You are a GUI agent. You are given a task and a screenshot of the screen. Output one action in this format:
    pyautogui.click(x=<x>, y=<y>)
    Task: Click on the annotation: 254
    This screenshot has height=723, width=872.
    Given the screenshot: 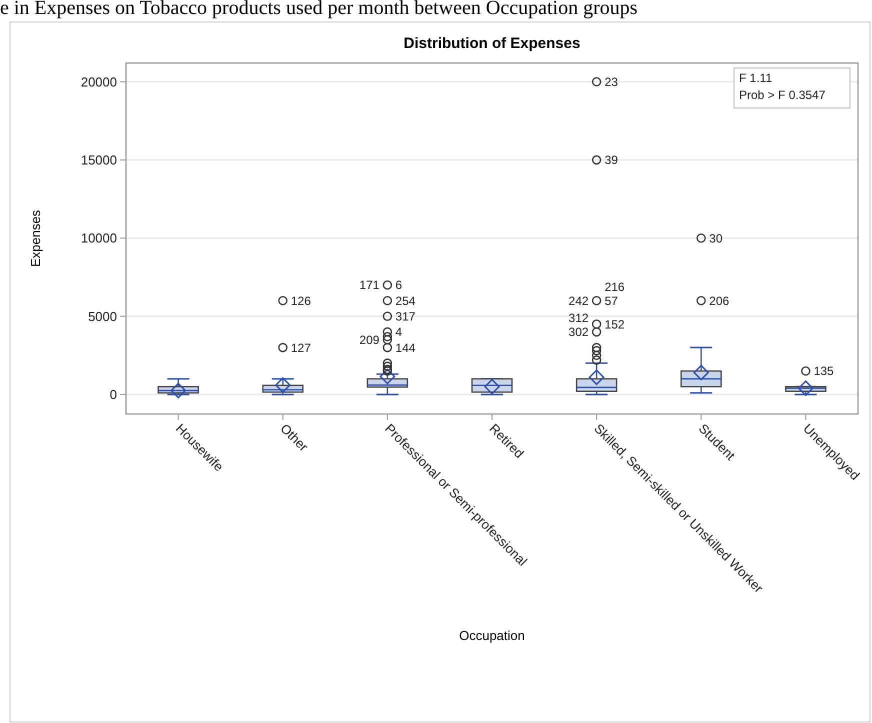 What is the action you would take?
    pyautogui.click(x=405, y=301)
    